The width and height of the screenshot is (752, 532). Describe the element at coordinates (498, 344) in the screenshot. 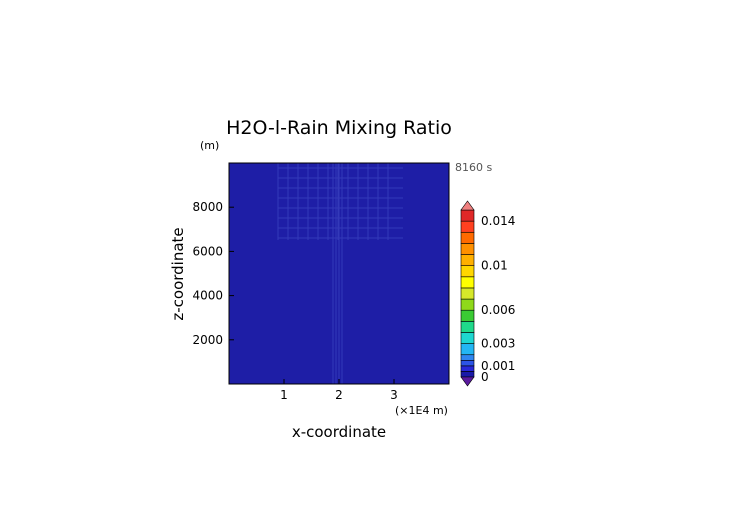

I see `colorbar-tick-label: 0.003` at that location.